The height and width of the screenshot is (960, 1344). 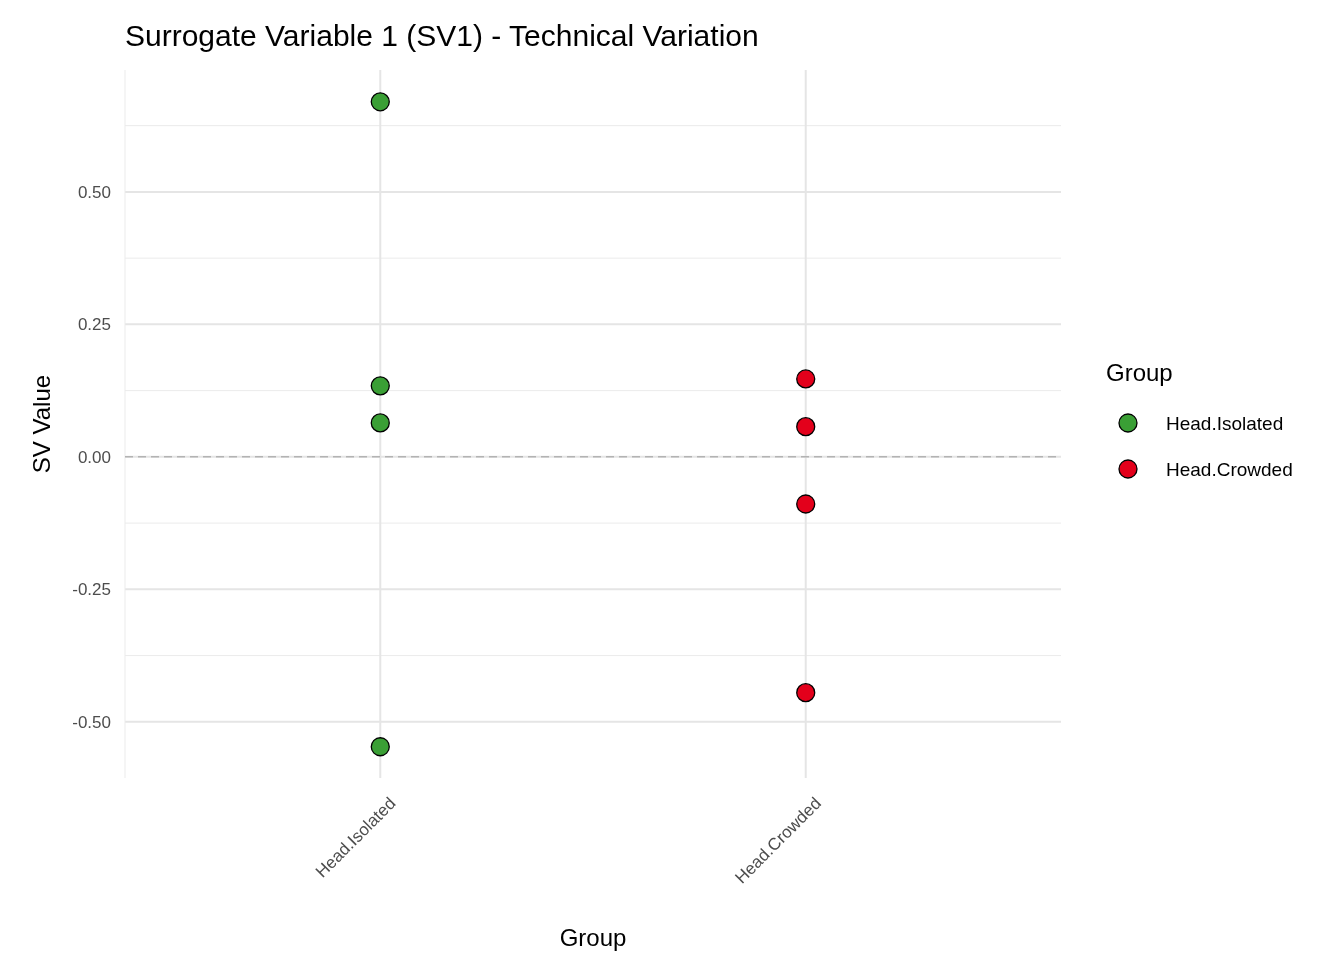 What do you see at coordinates (1225, 423) in the screenshot?
I see `legend-label: Head.Isolated` at bounding box center [1225, 423].